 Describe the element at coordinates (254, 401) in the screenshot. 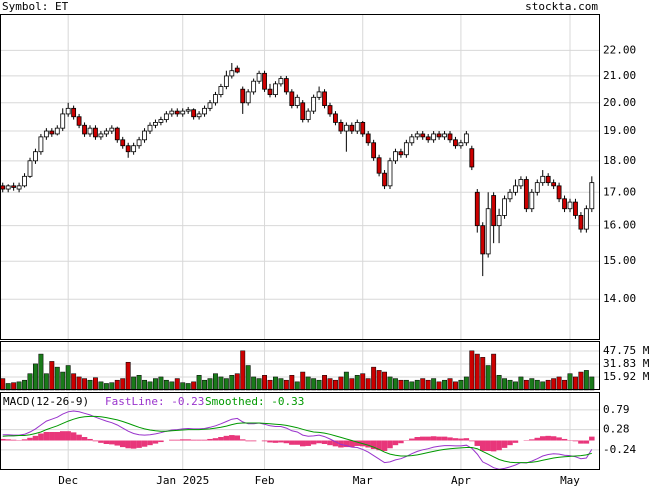

I see `legend-label: Smoothed: -0.33` at that location.